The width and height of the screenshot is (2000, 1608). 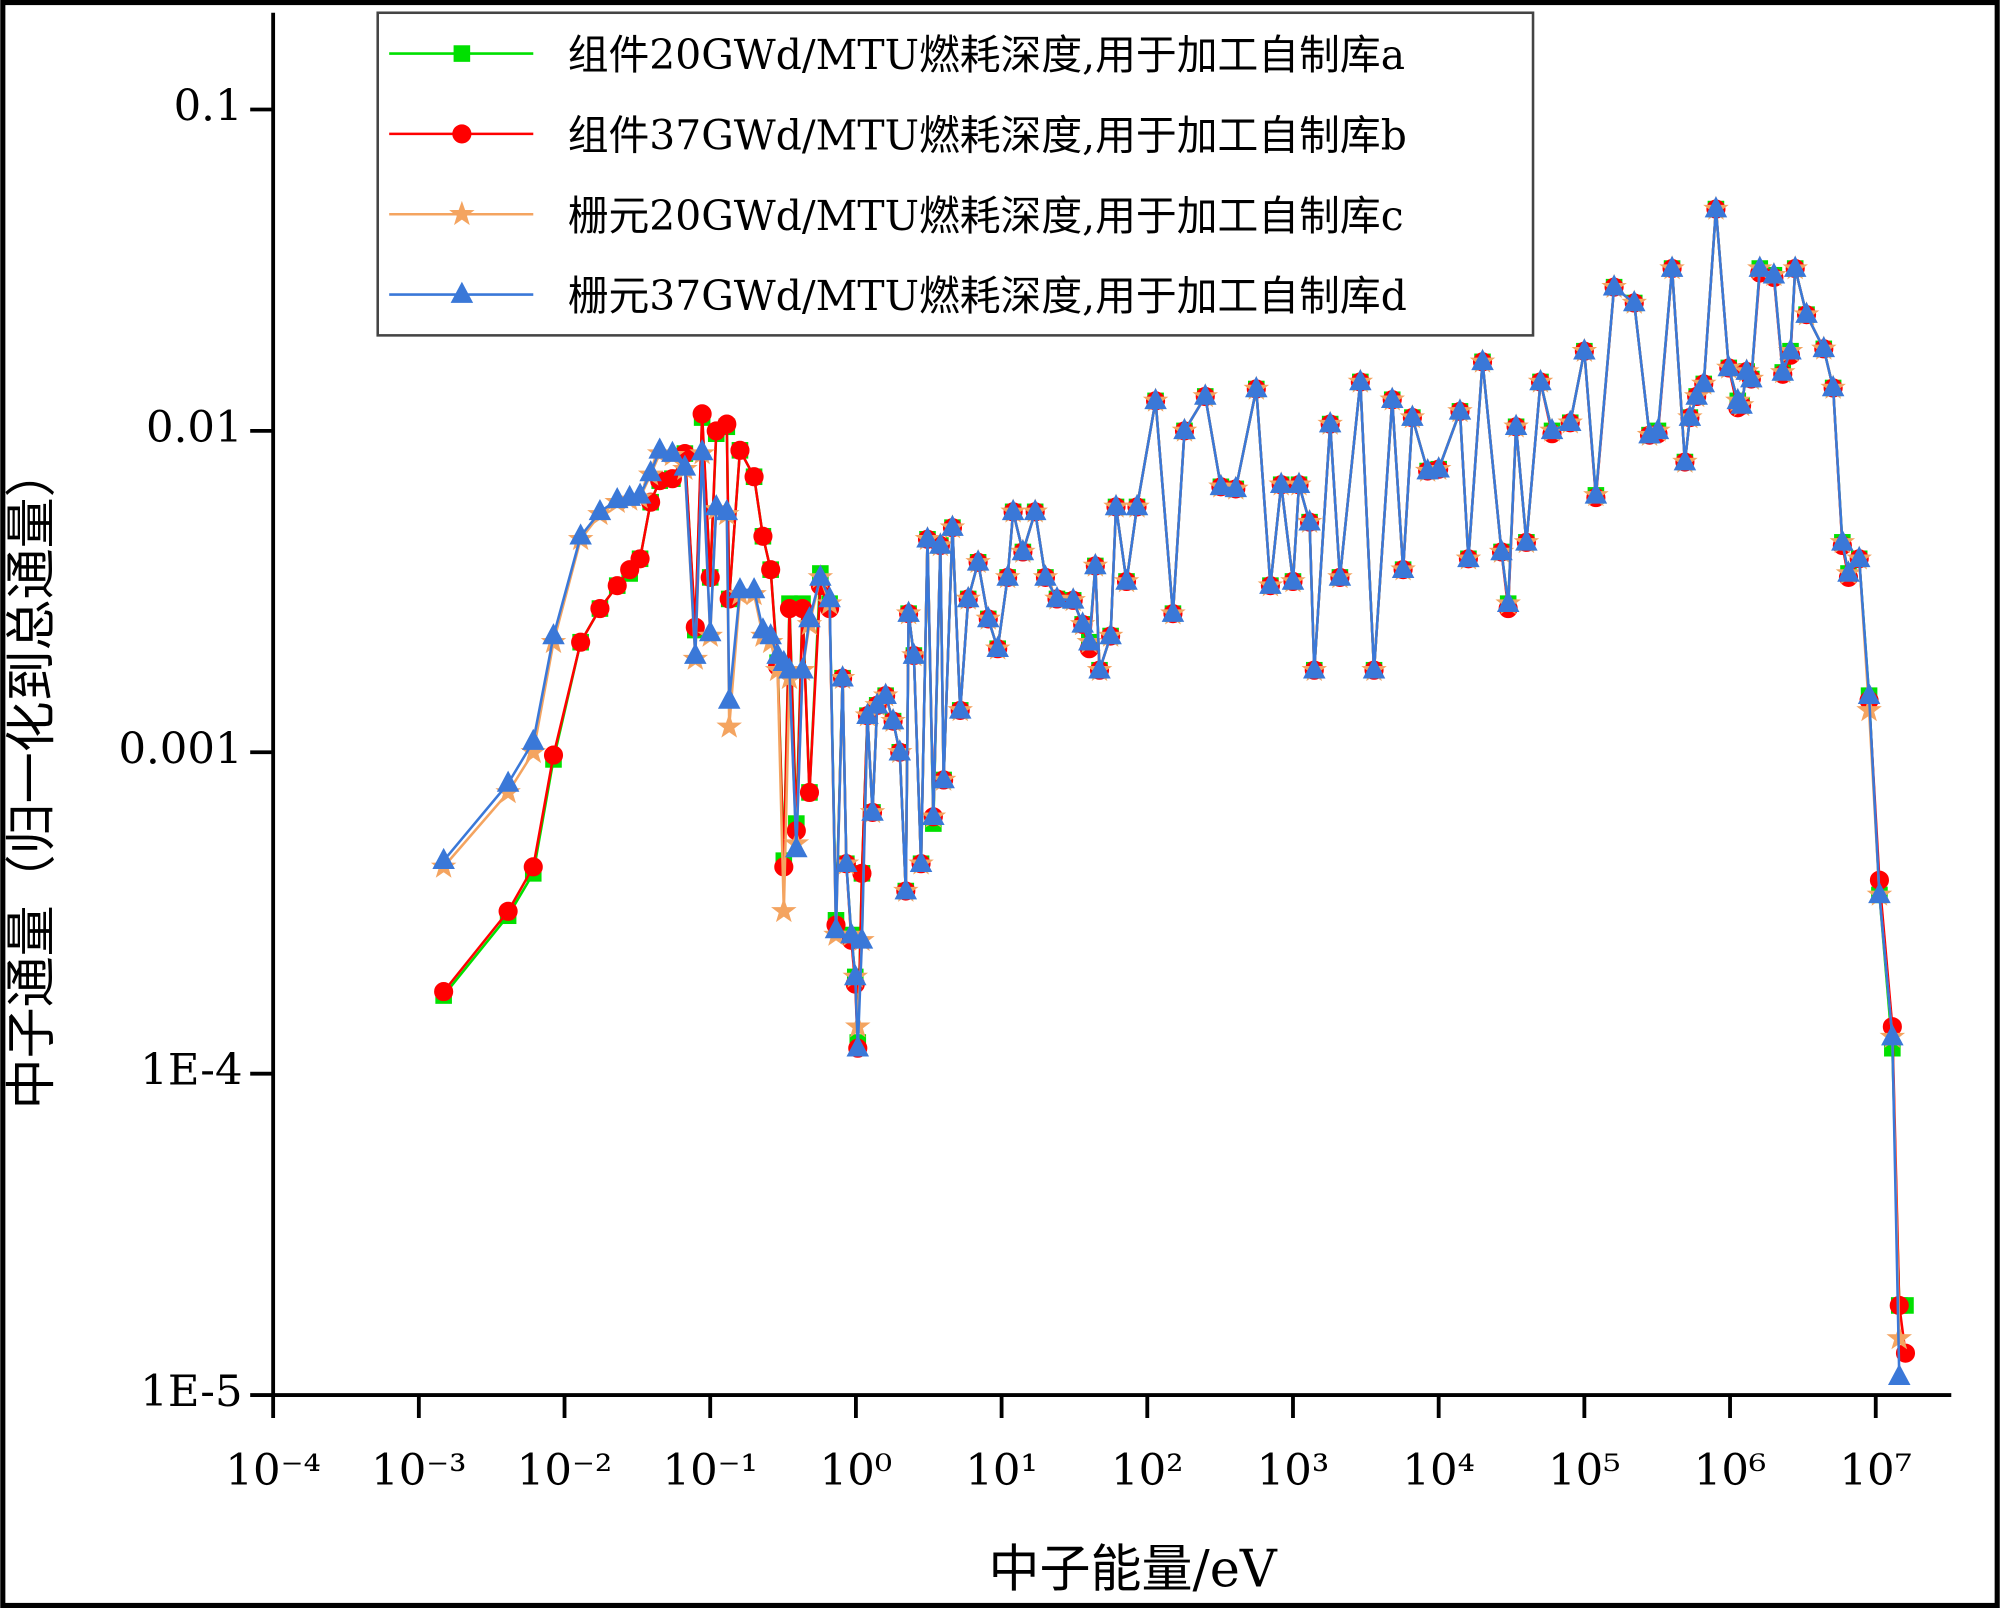 I want to click on y-axis-title: 中子通量（归一化到总通量）, so click(x=32, y=777).